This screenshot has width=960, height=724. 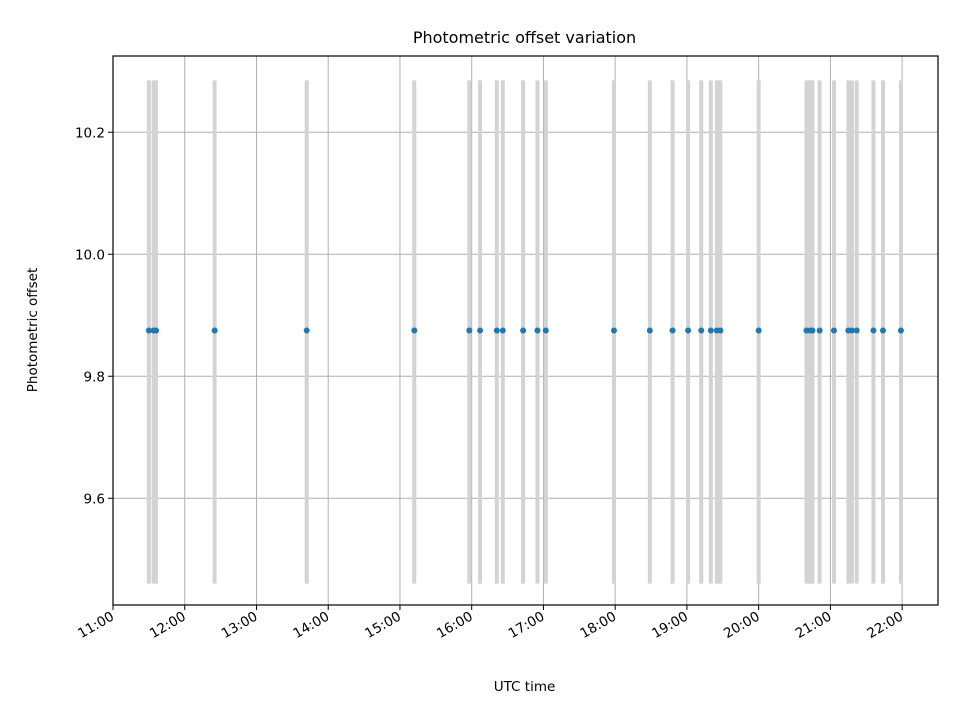 I want to click on y-tick-label: 10.2, so click(x=90, y=133).